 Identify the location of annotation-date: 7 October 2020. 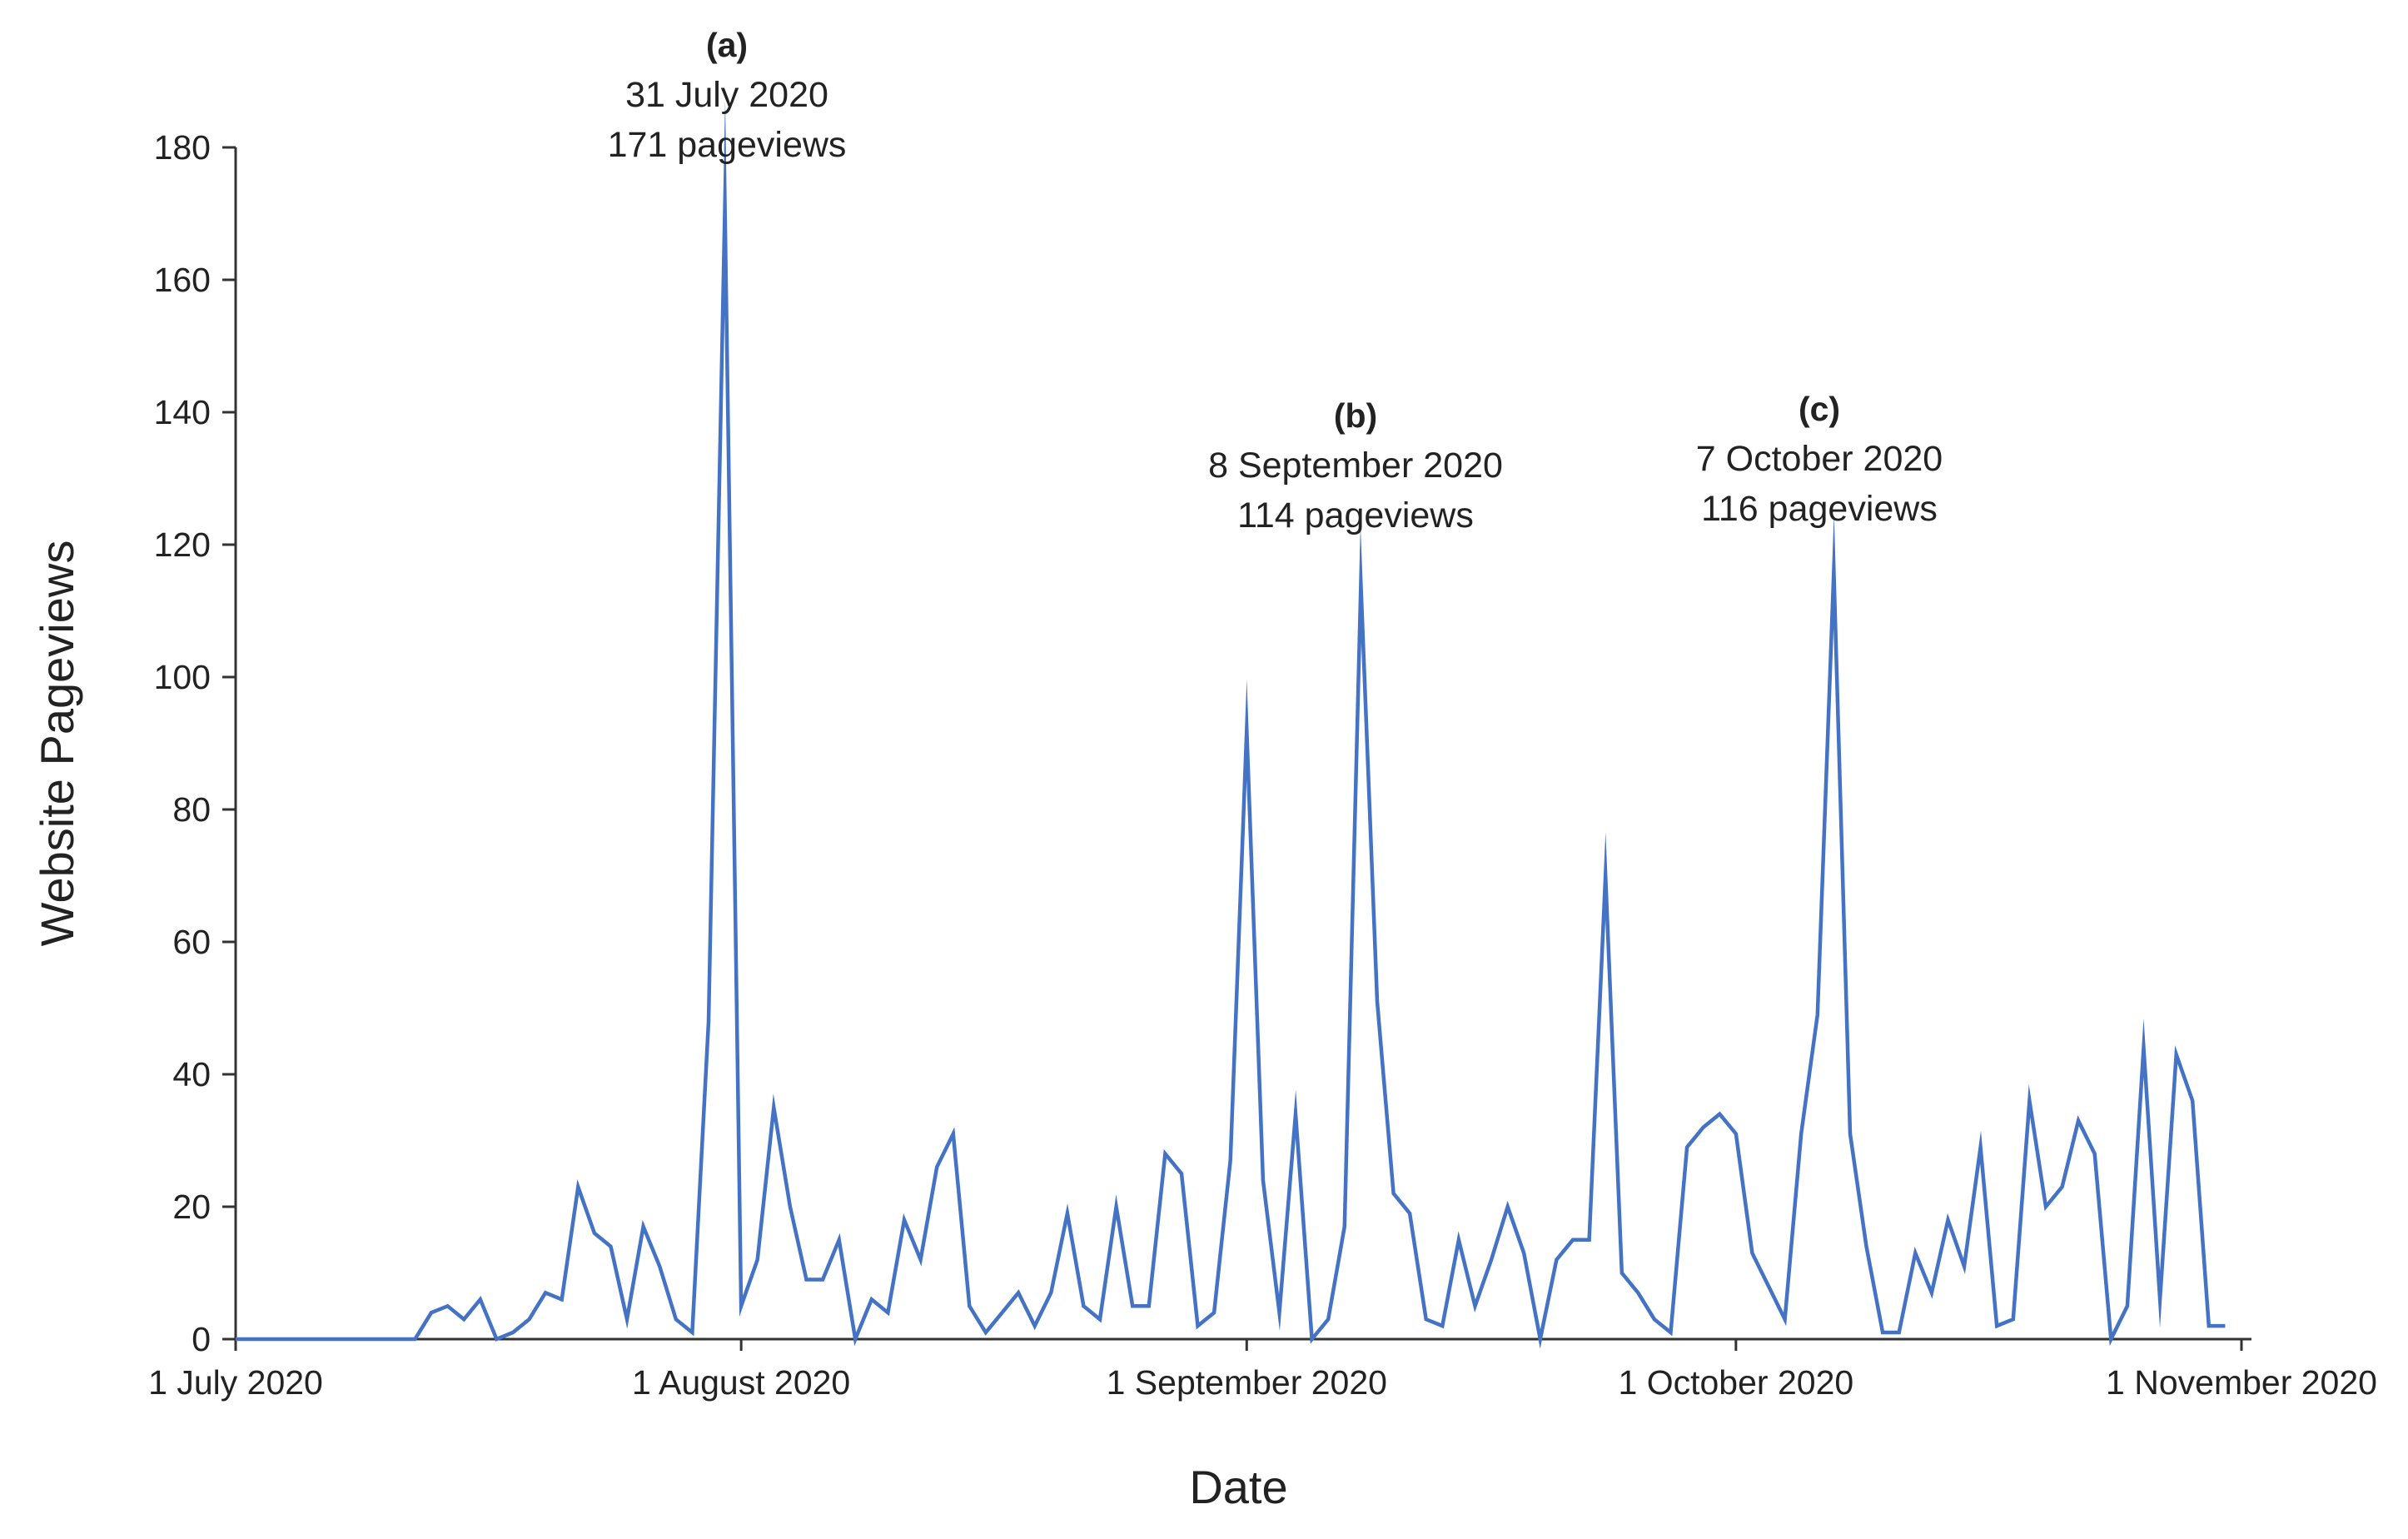
(1820, 459).